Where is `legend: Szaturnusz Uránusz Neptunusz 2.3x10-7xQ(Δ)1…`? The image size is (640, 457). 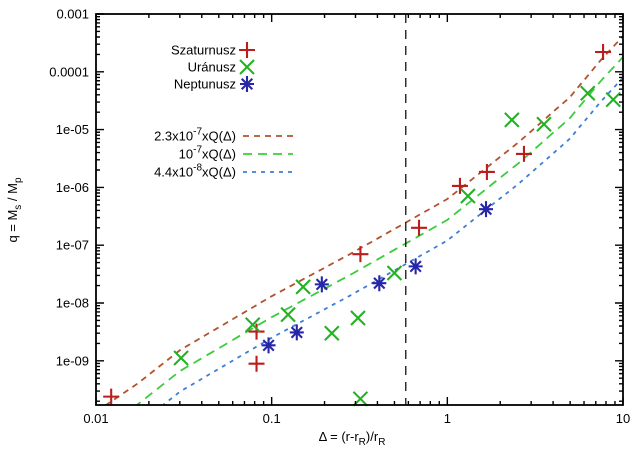
legend: Szaturnusz Uránusz Neptunusz 2.3x10-7xQ(Δ)1… is located at coordinates (223, 111).